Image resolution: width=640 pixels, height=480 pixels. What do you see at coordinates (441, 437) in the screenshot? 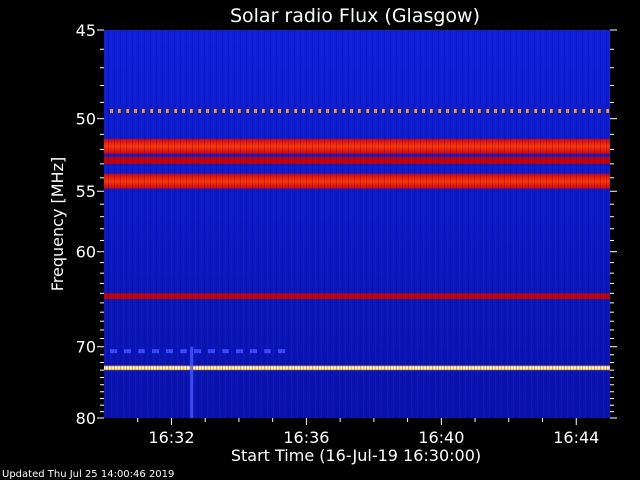
I see `x-tick-label: 16:40` at bounding box center [441, 437].